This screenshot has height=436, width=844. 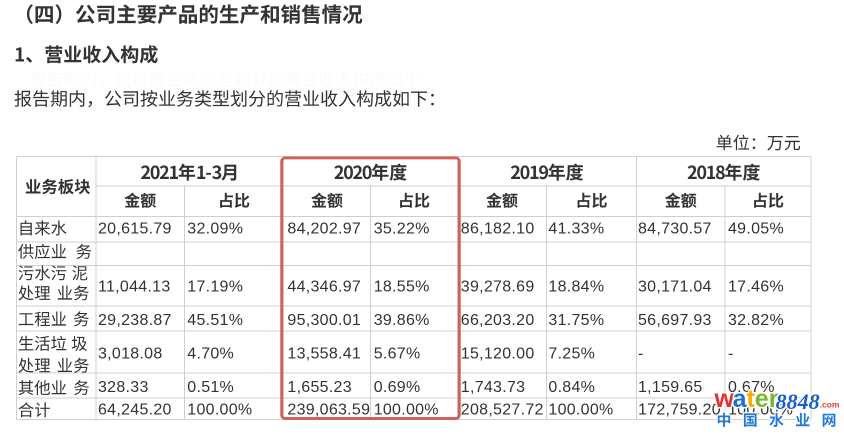 What do you see at coordinates (498, 320) in the screenshot?
I see `svg-text: 66,203.20` at bounding box center [498, 320].